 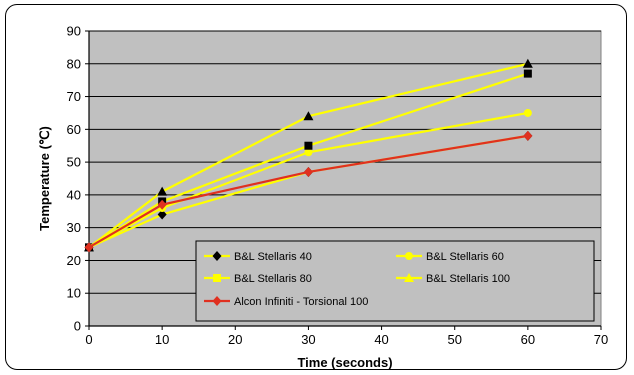 What do you see at coordinates (74, 63) in the screenshot?
I see `y-tick-label: 80` at bounding box center [74, 63].